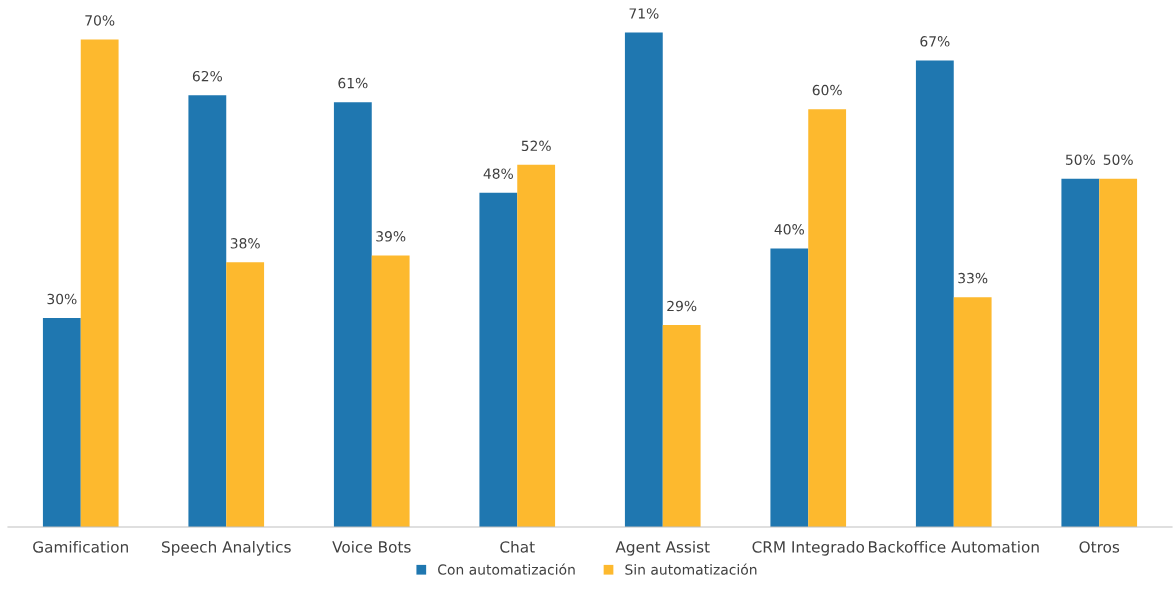  I want to click on x-tick-label: Speech Analytics, so click(226, 548).